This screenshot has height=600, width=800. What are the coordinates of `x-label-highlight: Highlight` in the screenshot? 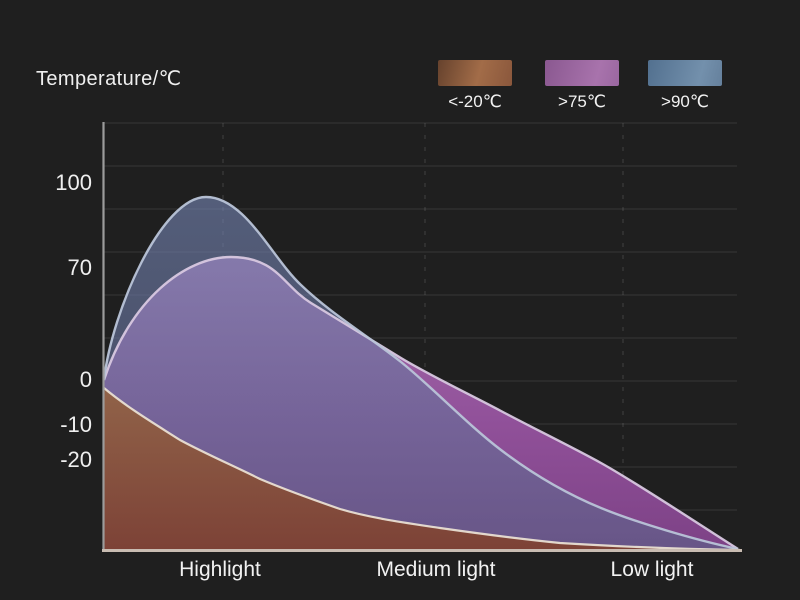 It's located at (220, 569).